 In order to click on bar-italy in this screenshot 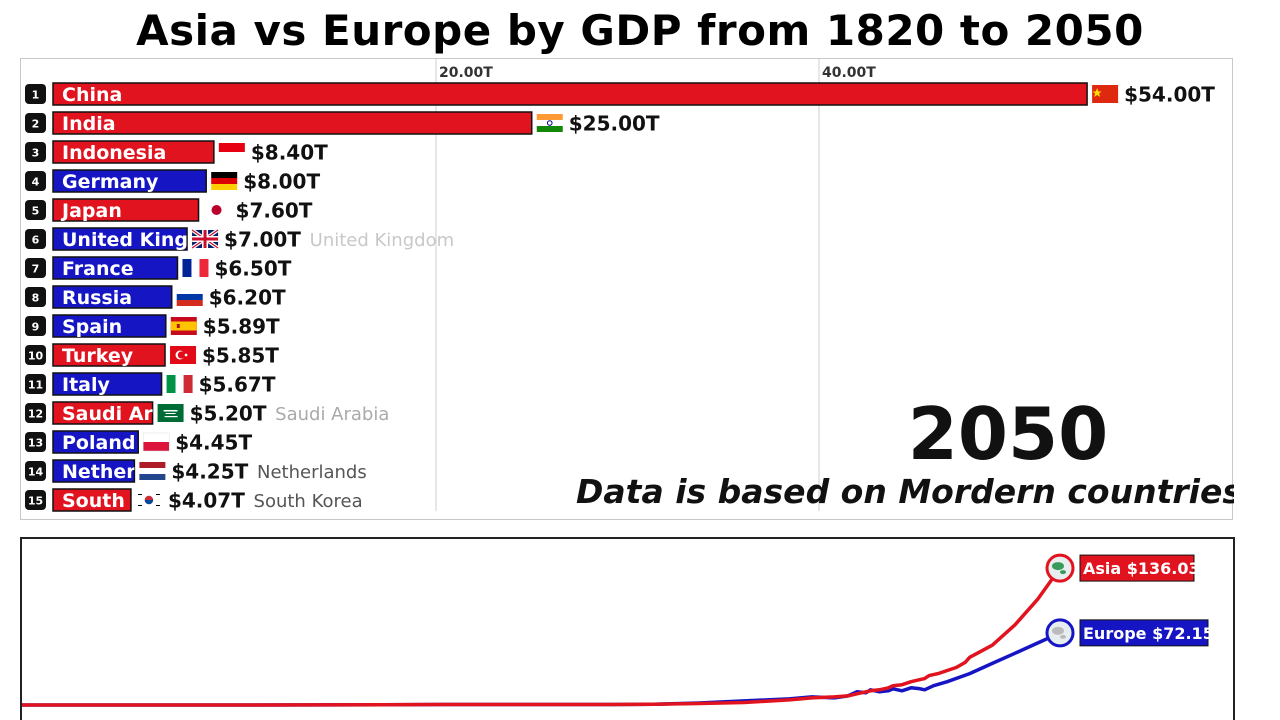, I will do `click(107, 384)`.